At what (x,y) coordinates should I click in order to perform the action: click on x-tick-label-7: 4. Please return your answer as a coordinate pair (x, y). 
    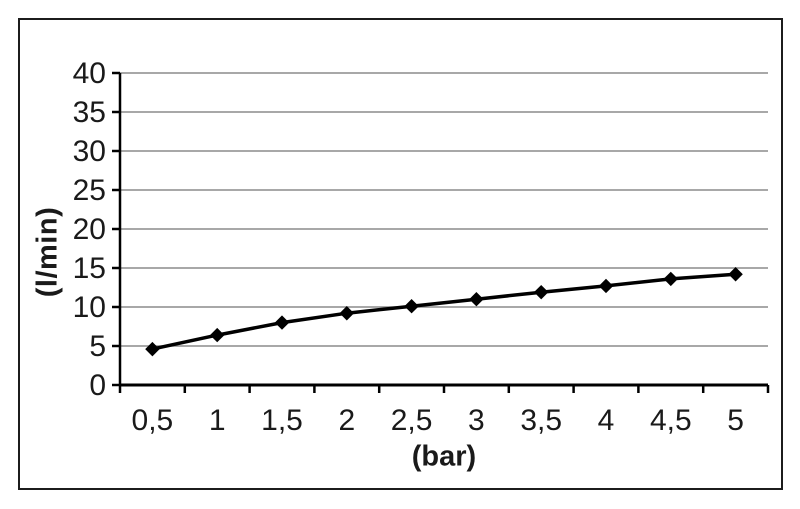
    Looking at the image, I should click on (606, 420).